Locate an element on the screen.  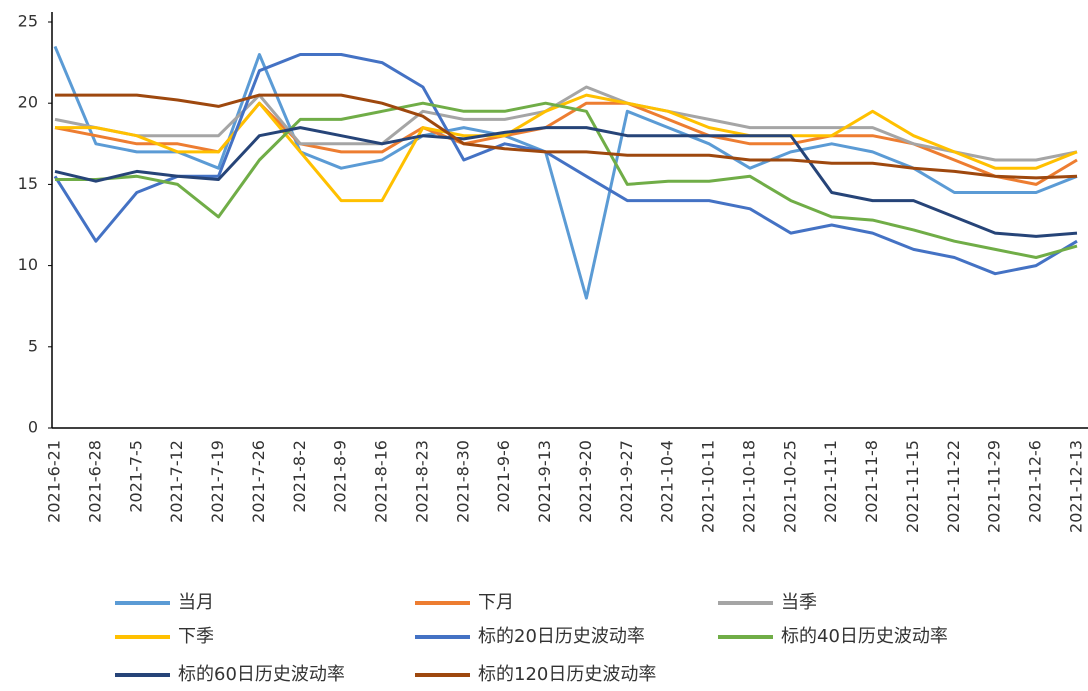
x-tick-label: 2021-9-6 is located at coordinates (503, 476).